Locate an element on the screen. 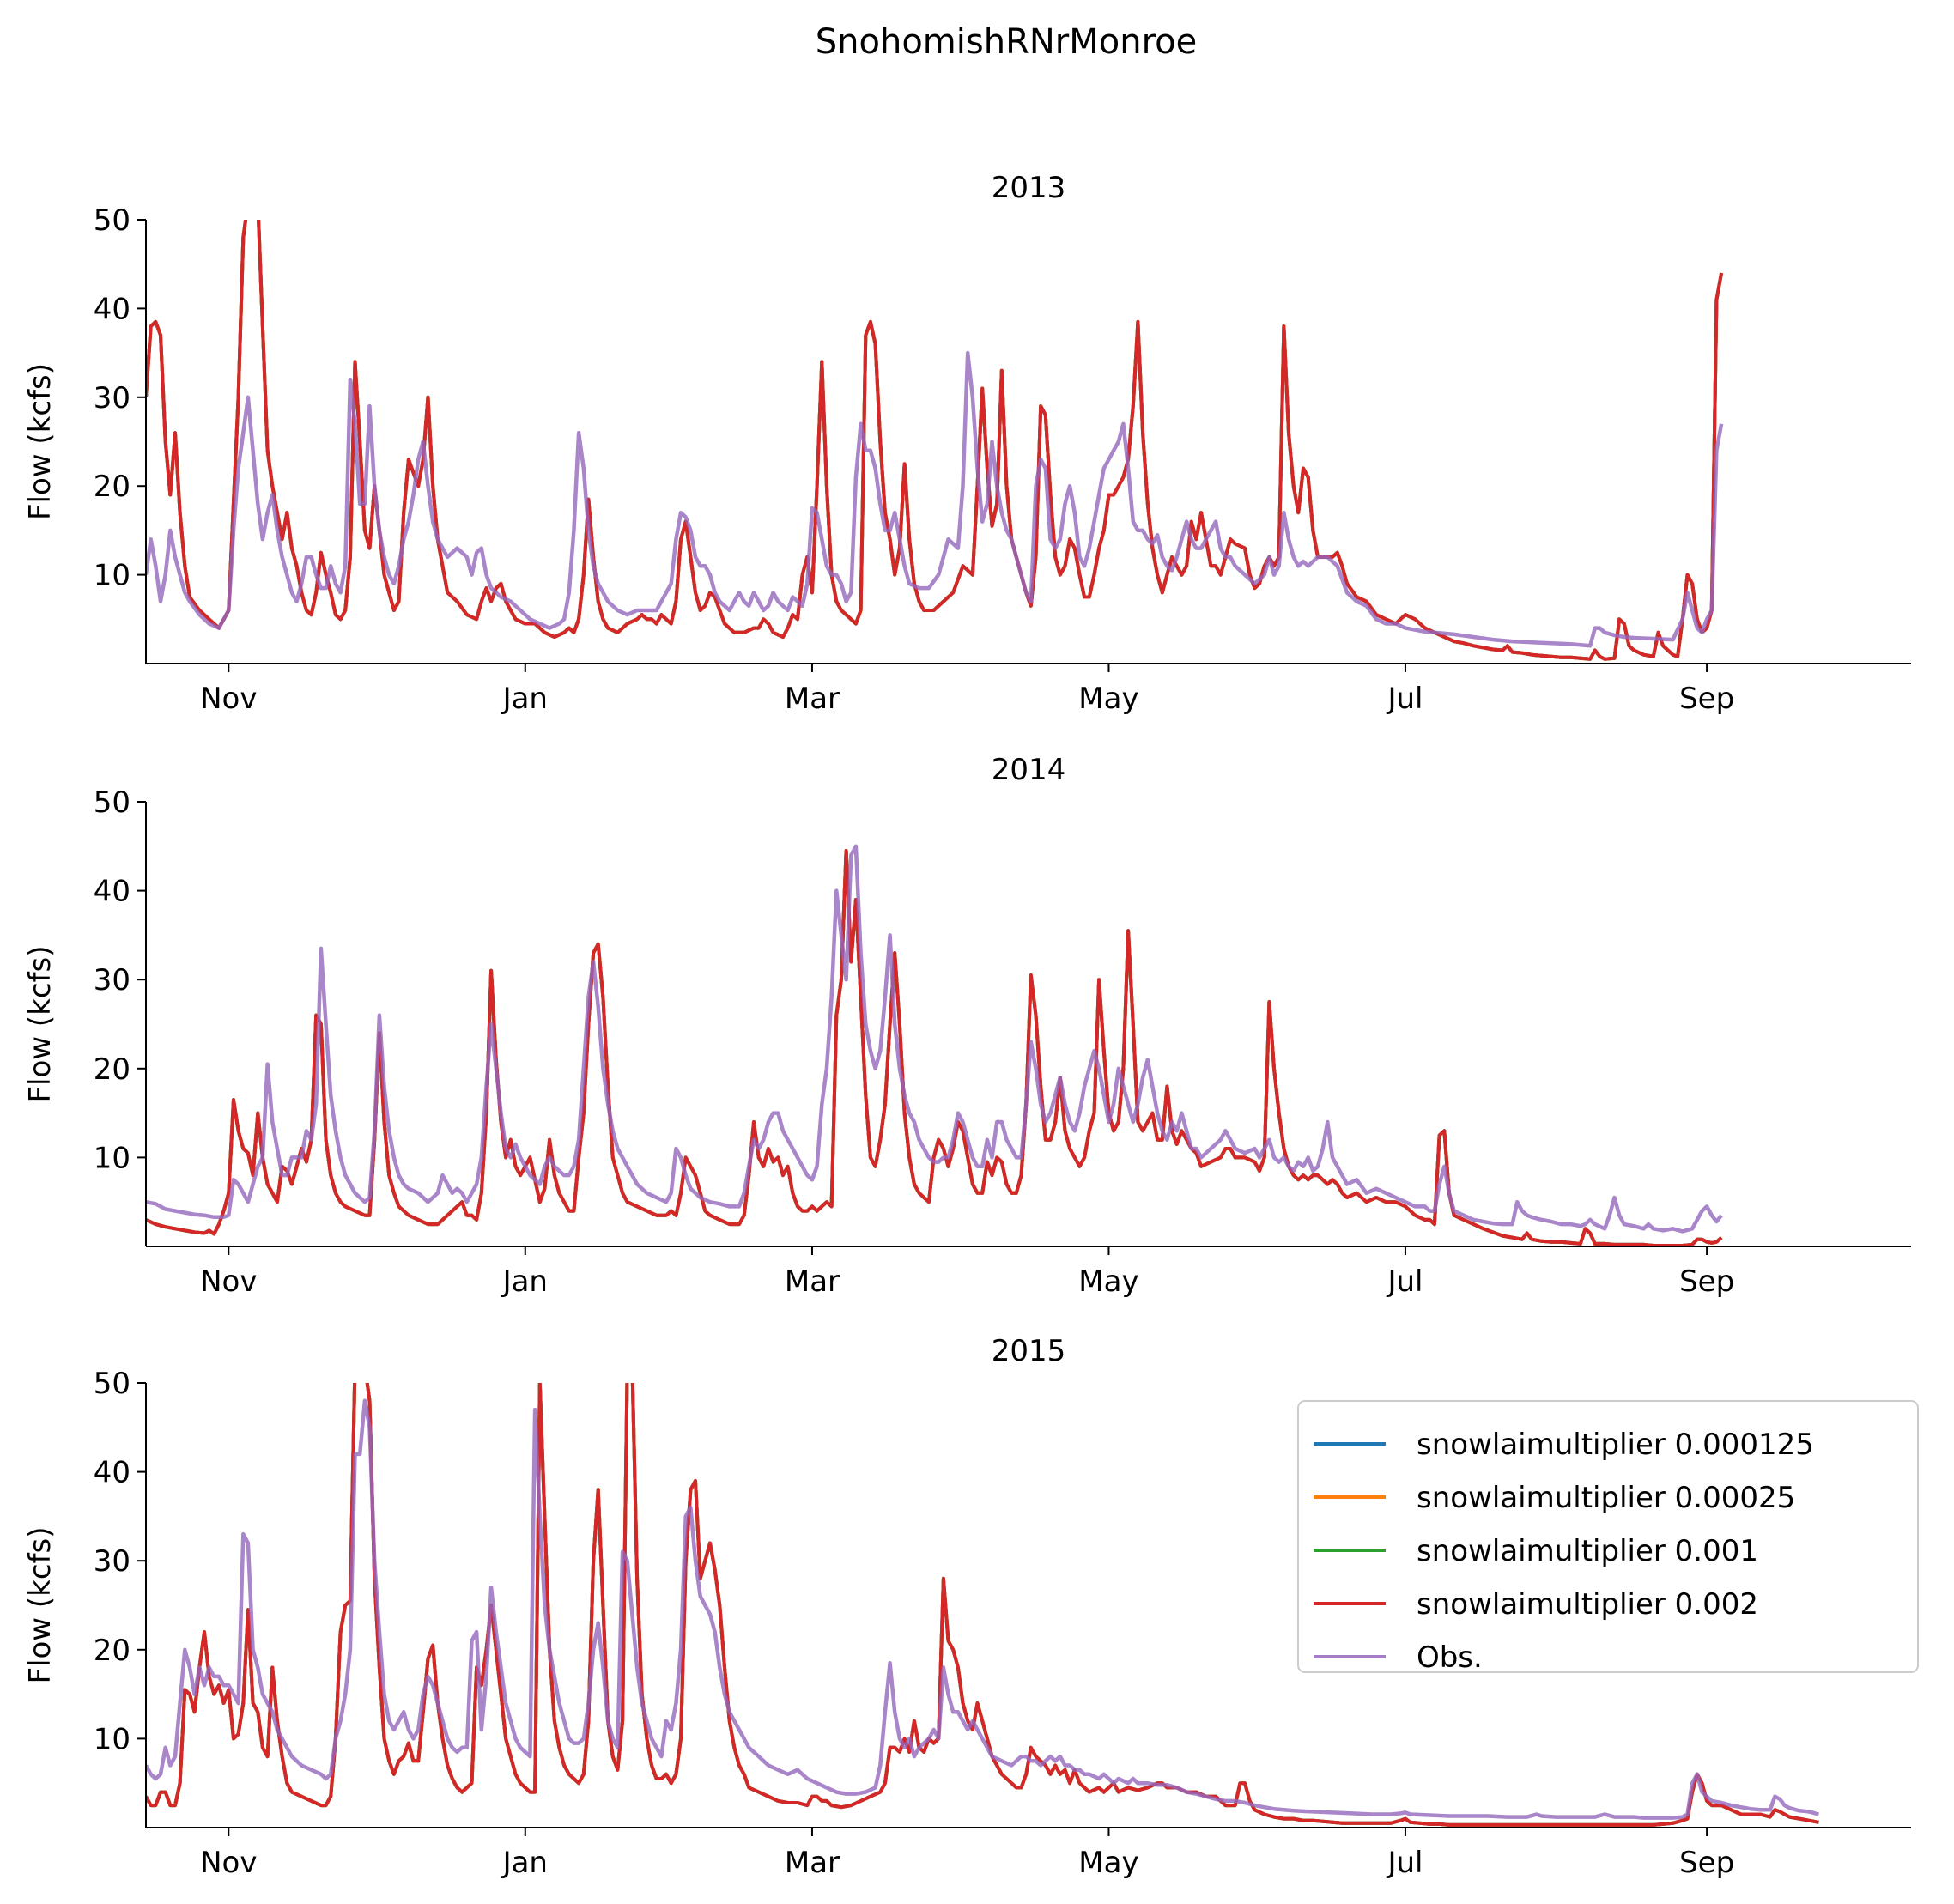 This screenshot has height=1904, width=1954. figure-title: SnohomishRNrMonroe is located at coordinates (1006, 42).